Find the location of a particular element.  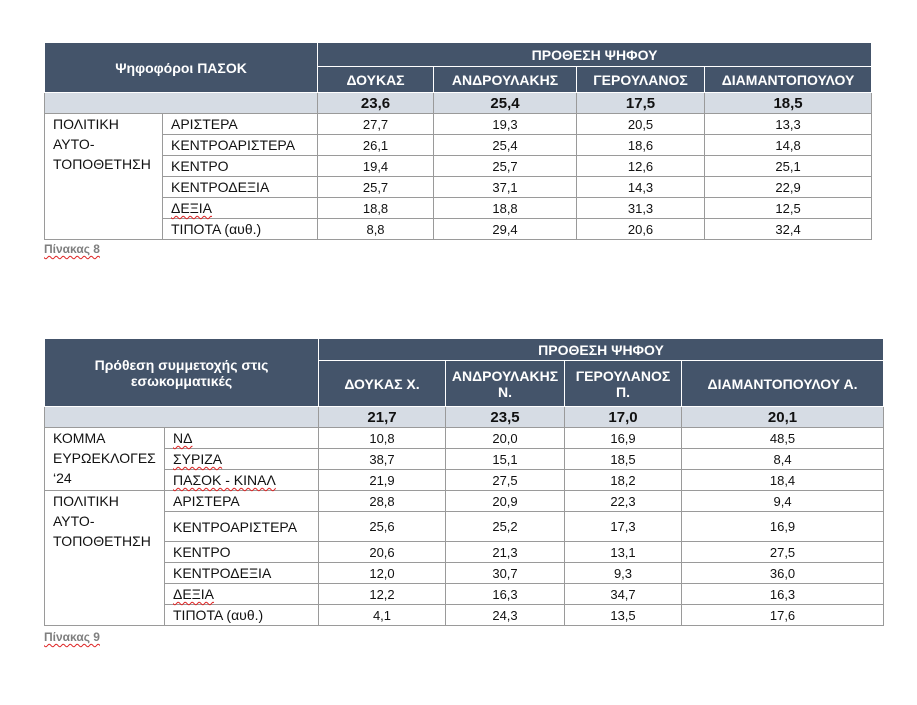

candidate-name: ΑΝΔΡΟΥΛΑΚΗΣ Ν. is located at coordinates (505, 383).